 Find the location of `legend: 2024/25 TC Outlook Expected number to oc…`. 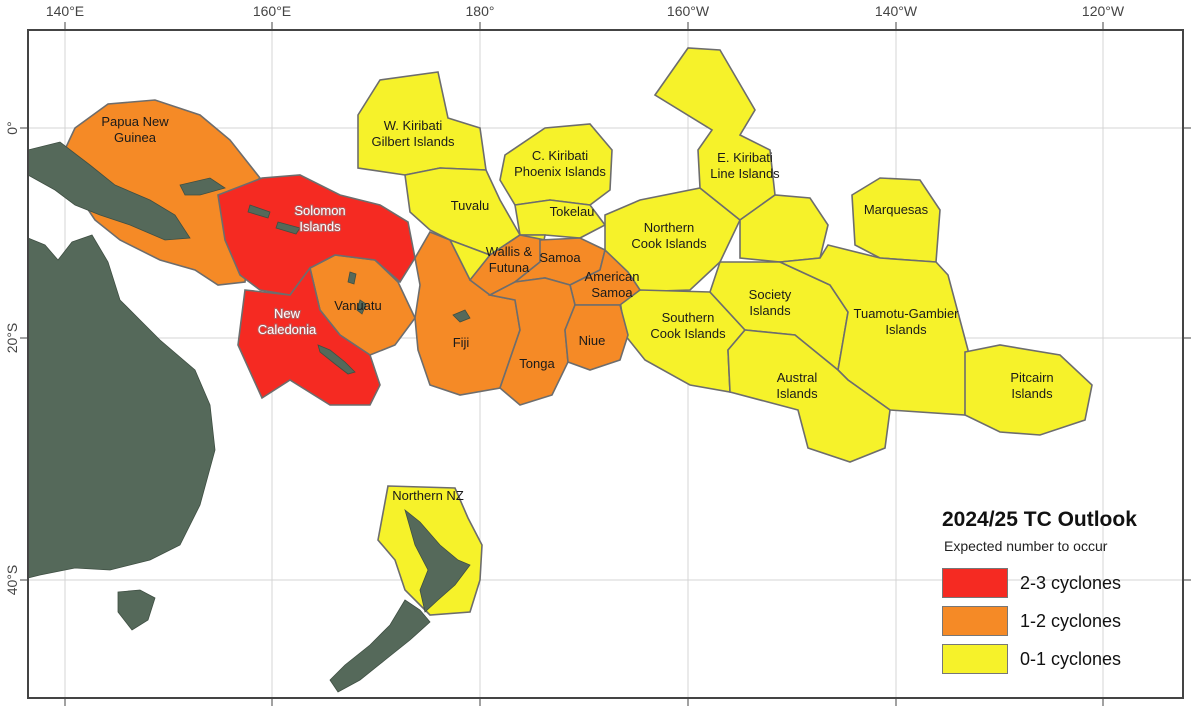

legend: 2024/25 TC Outlook Expected number to oc… is located at coordinates (1052, 593).